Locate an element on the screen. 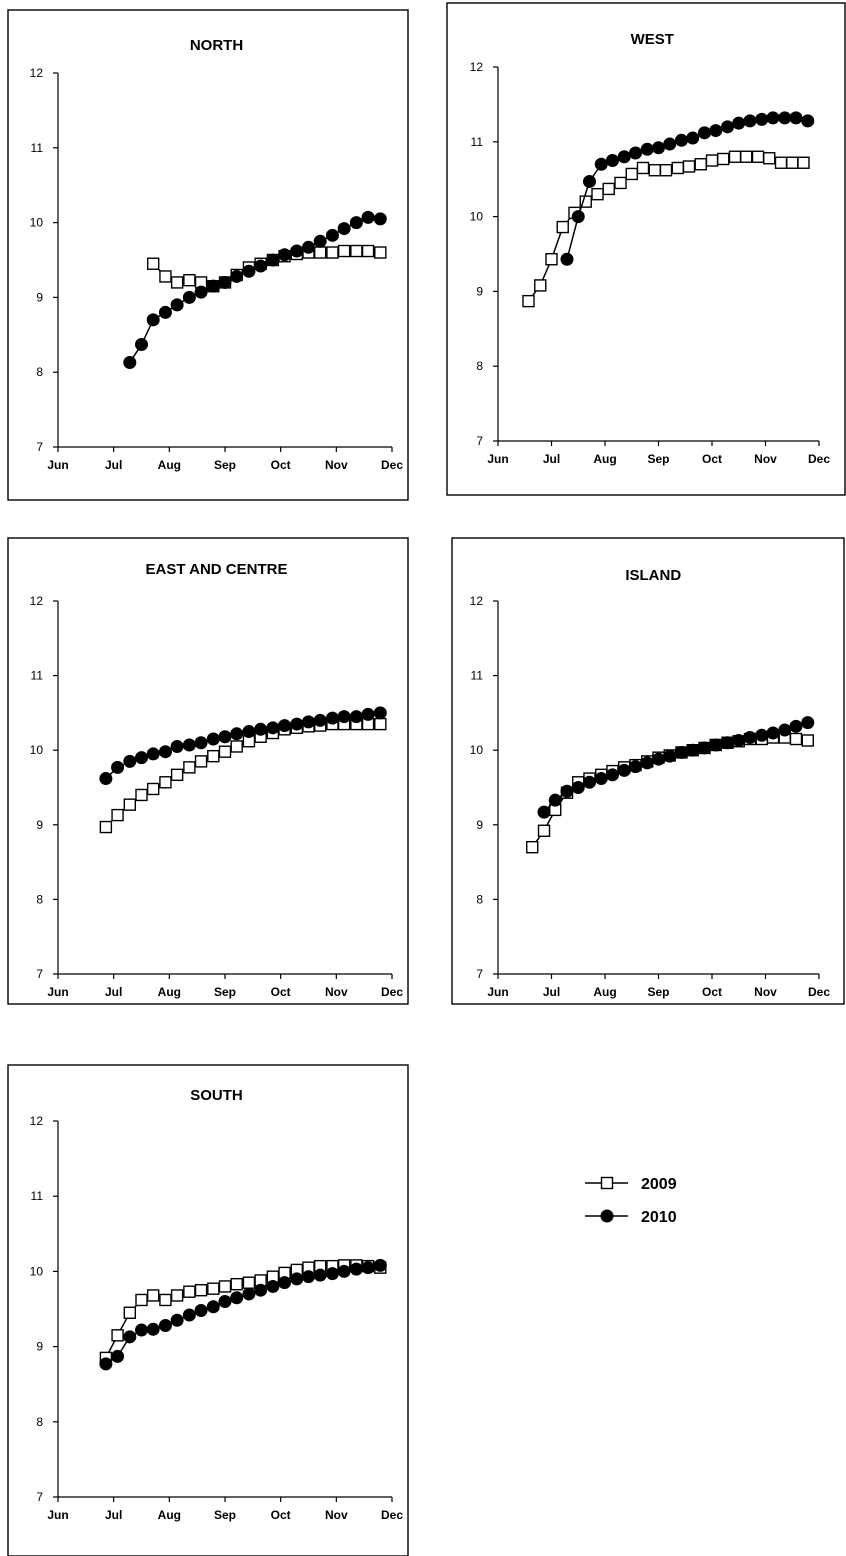 The height and width of the screenshot is (1556, 846). y-tick-label: 10 is located at coordinates (37, 223).